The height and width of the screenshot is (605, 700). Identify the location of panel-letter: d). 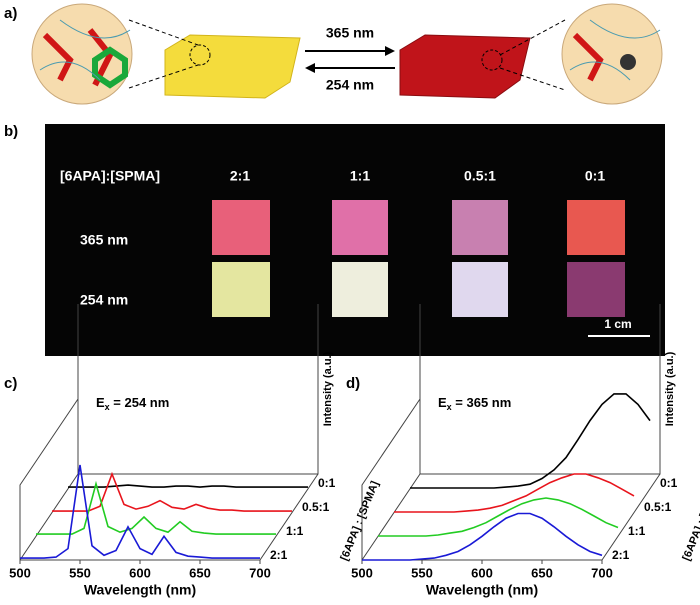
(353, 383).